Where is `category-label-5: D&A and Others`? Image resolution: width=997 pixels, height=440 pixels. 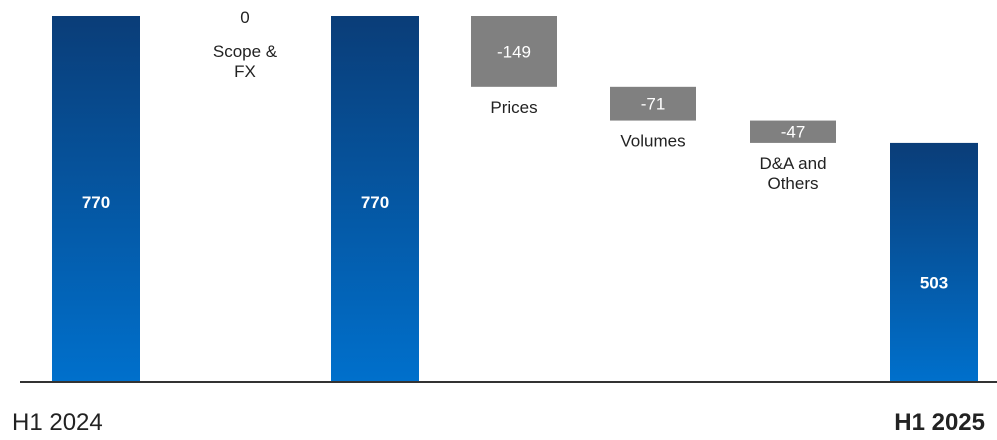
category-label-5: D&A and Others is located at coordinates (792, 173).